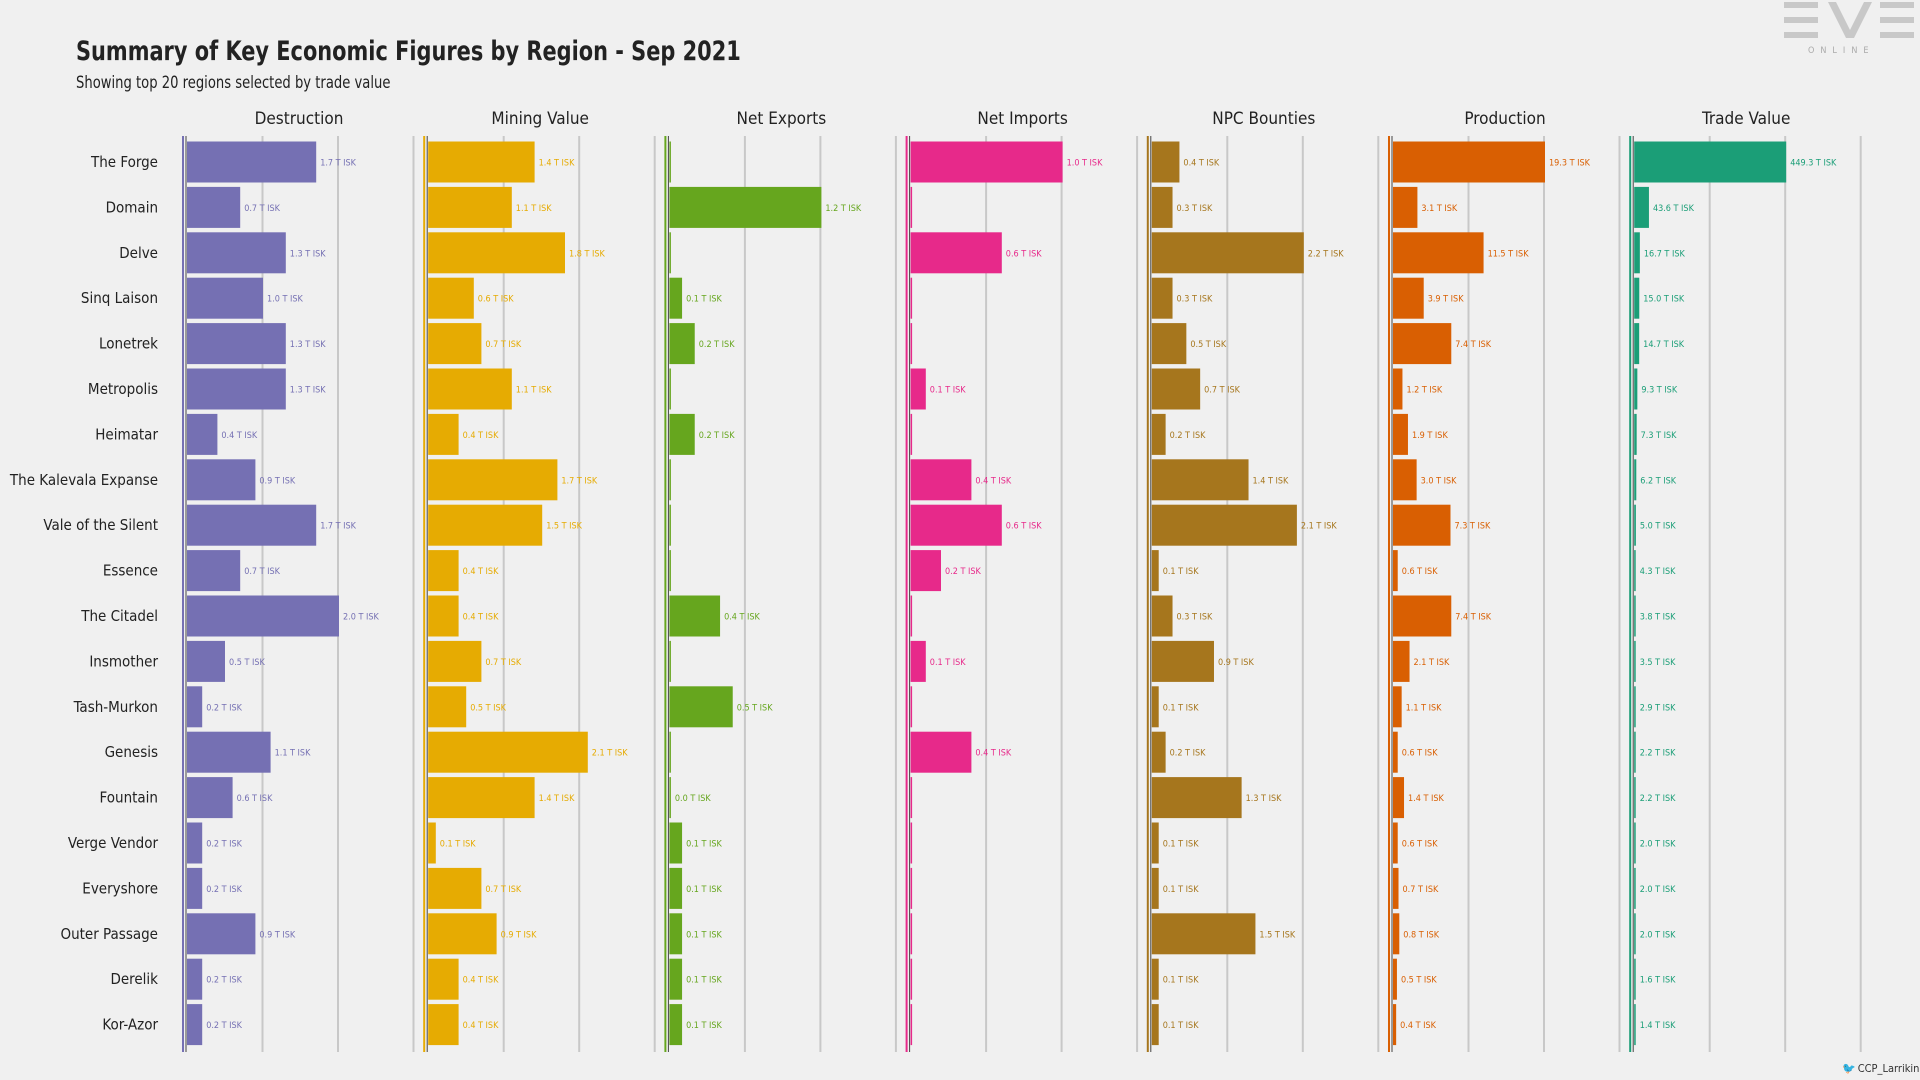 This screenshot has width=1920, height=1080. Describe the element at coordinates (1658, 481) in the screenshot. I see `data-label: 6.2 T ISK` at that location.